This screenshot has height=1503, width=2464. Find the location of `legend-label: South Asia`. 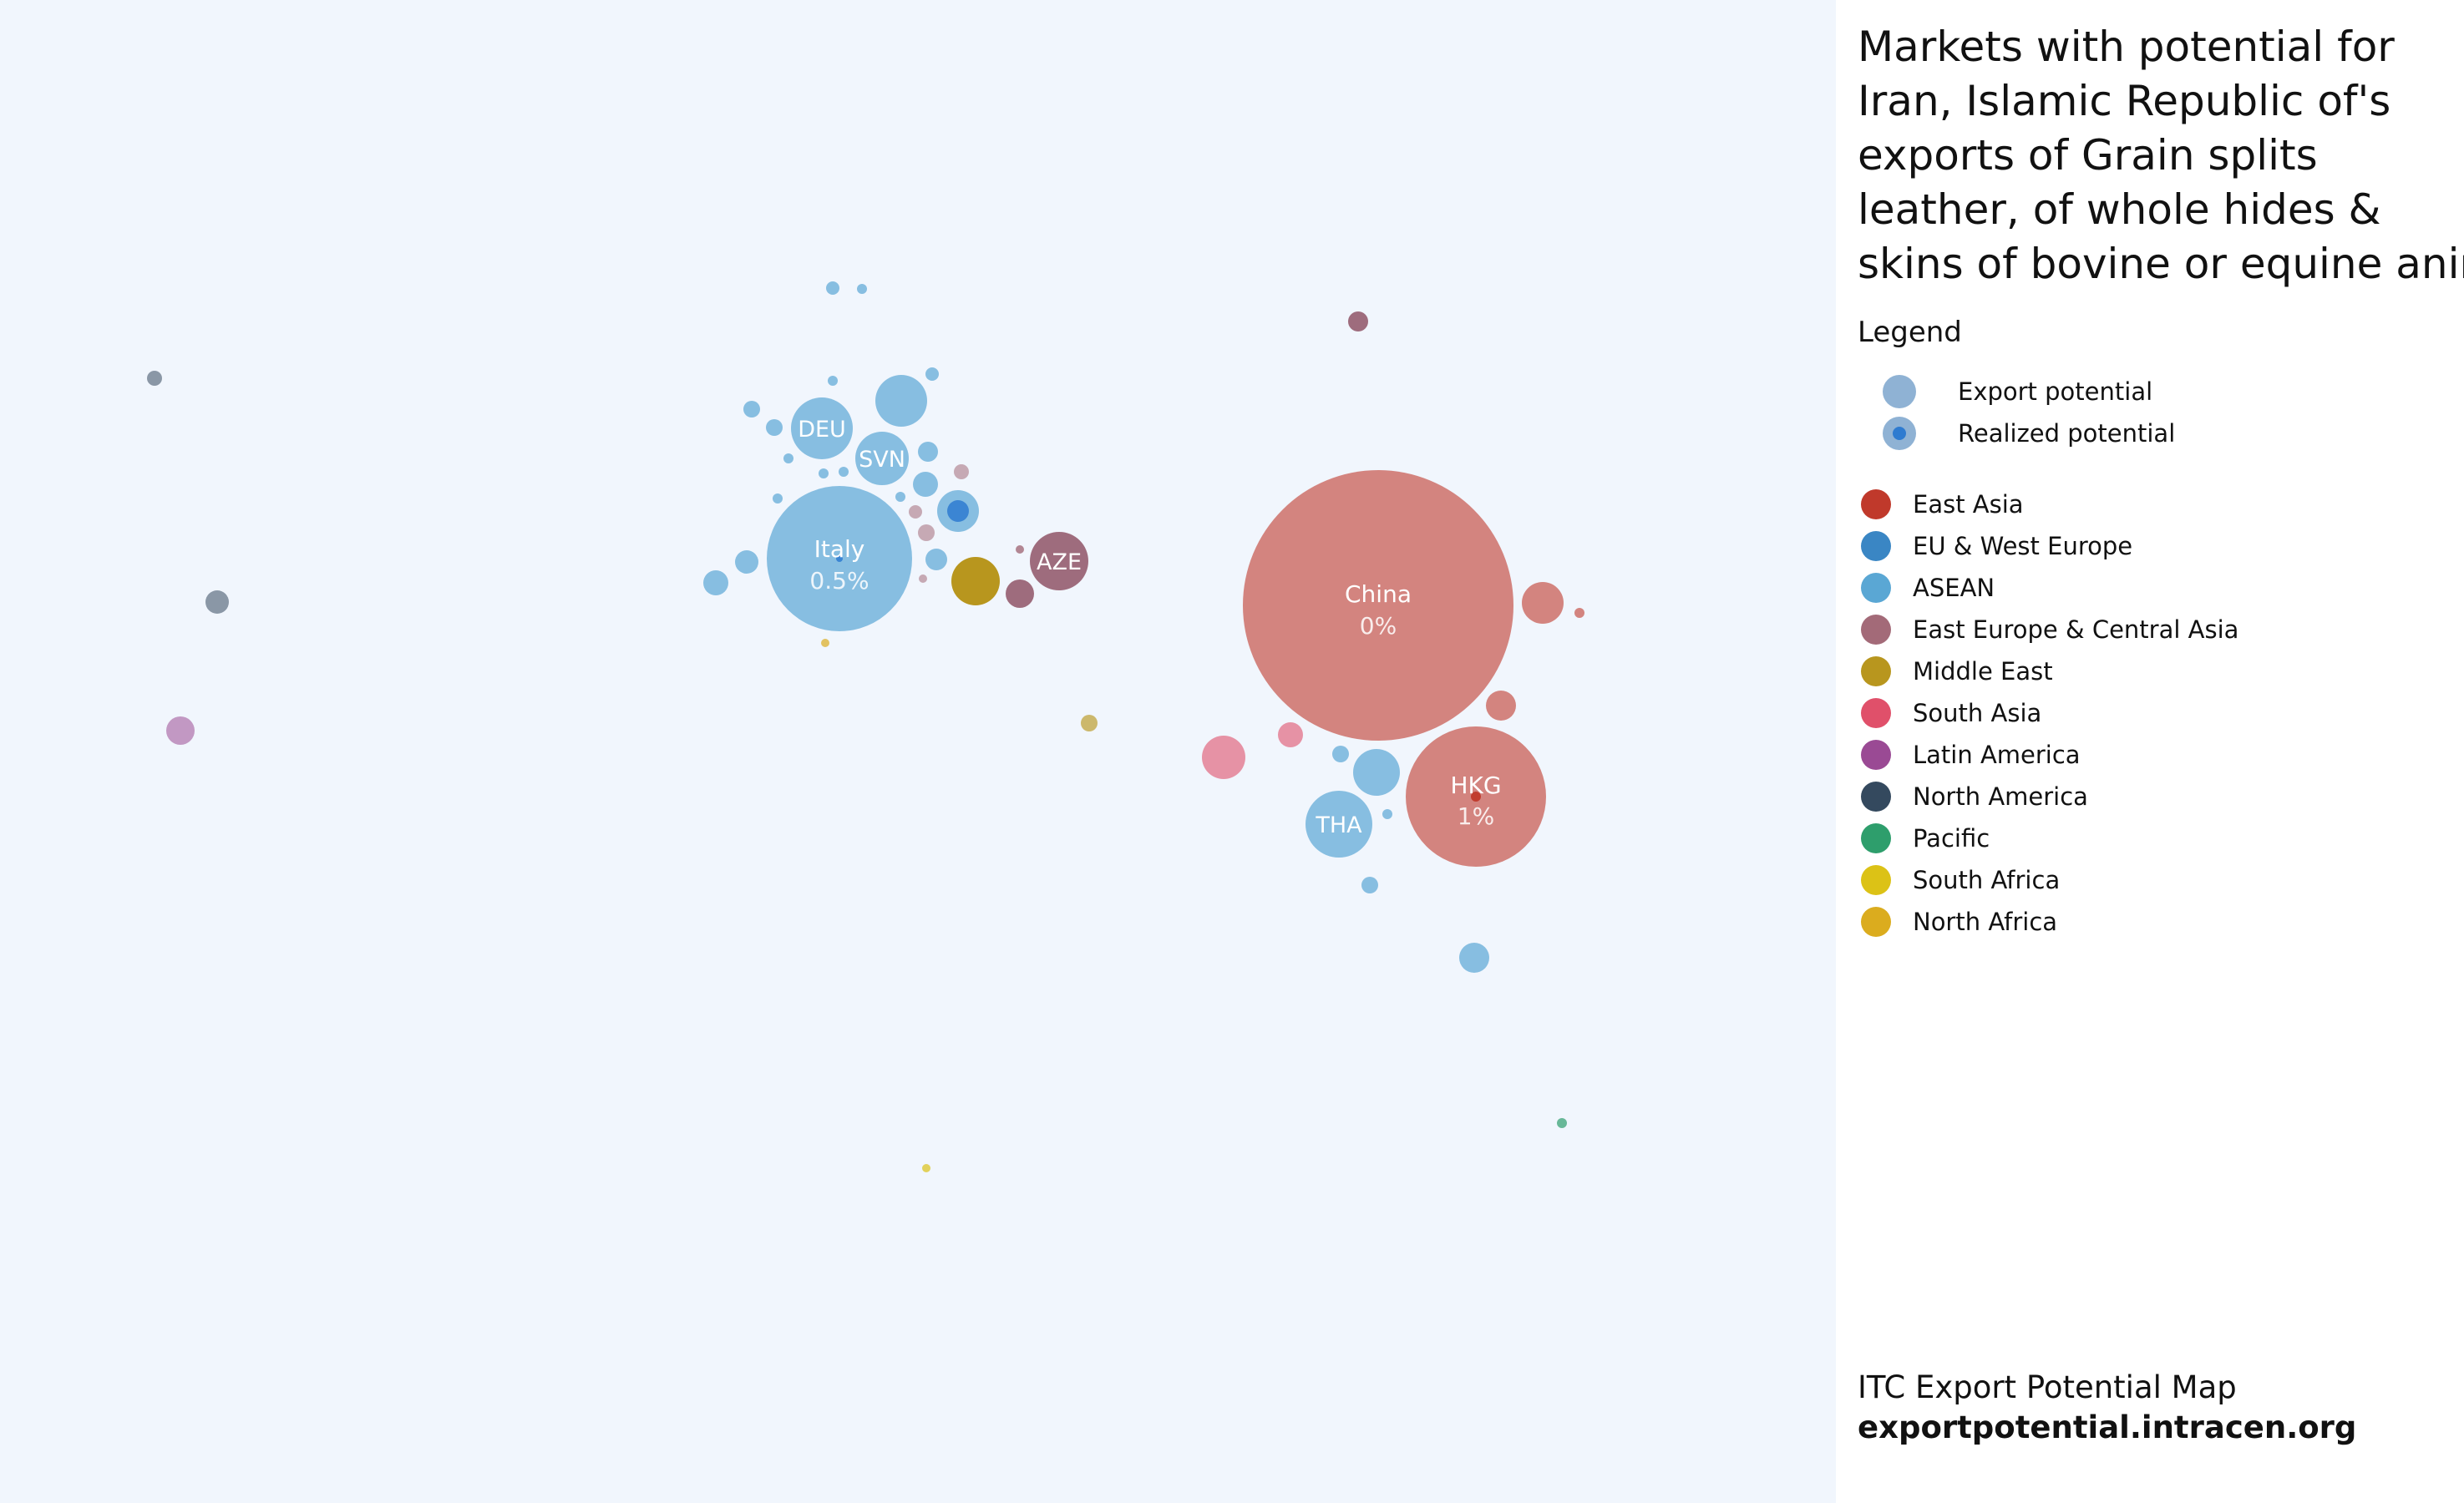

legend-label: South Asia is located at coordinates (1978, 713).